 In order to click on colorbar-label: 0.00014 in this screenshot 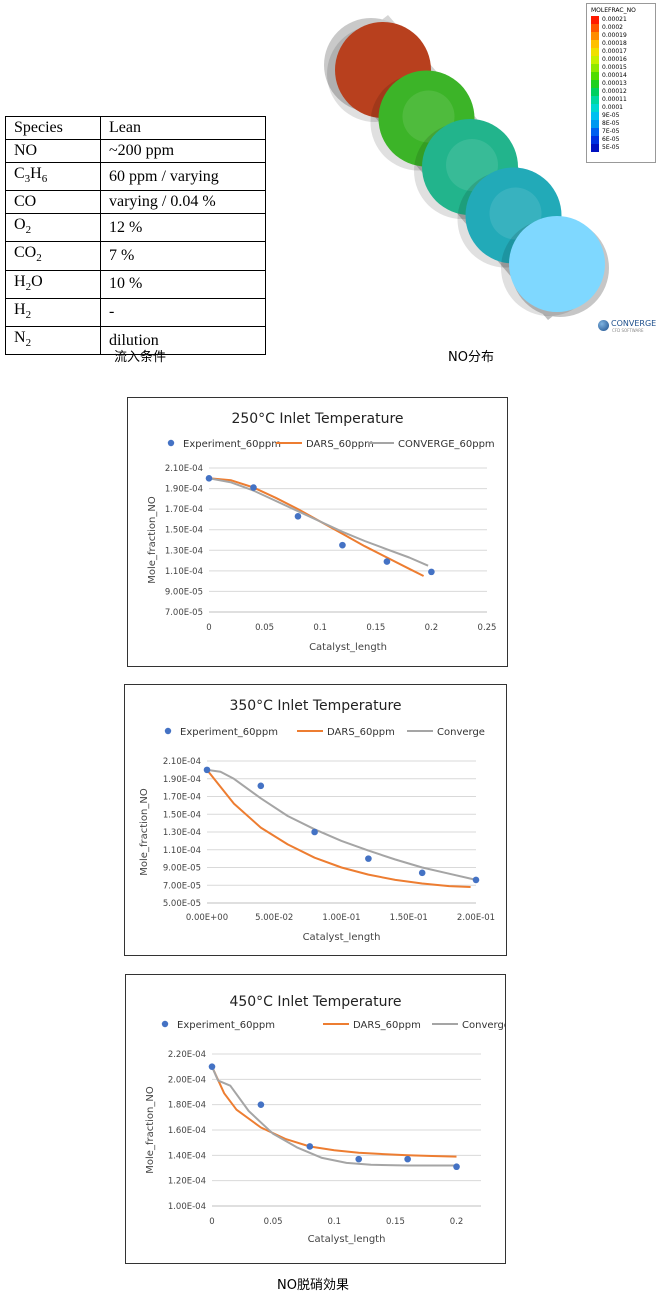, I will do `click(614, 75)`.